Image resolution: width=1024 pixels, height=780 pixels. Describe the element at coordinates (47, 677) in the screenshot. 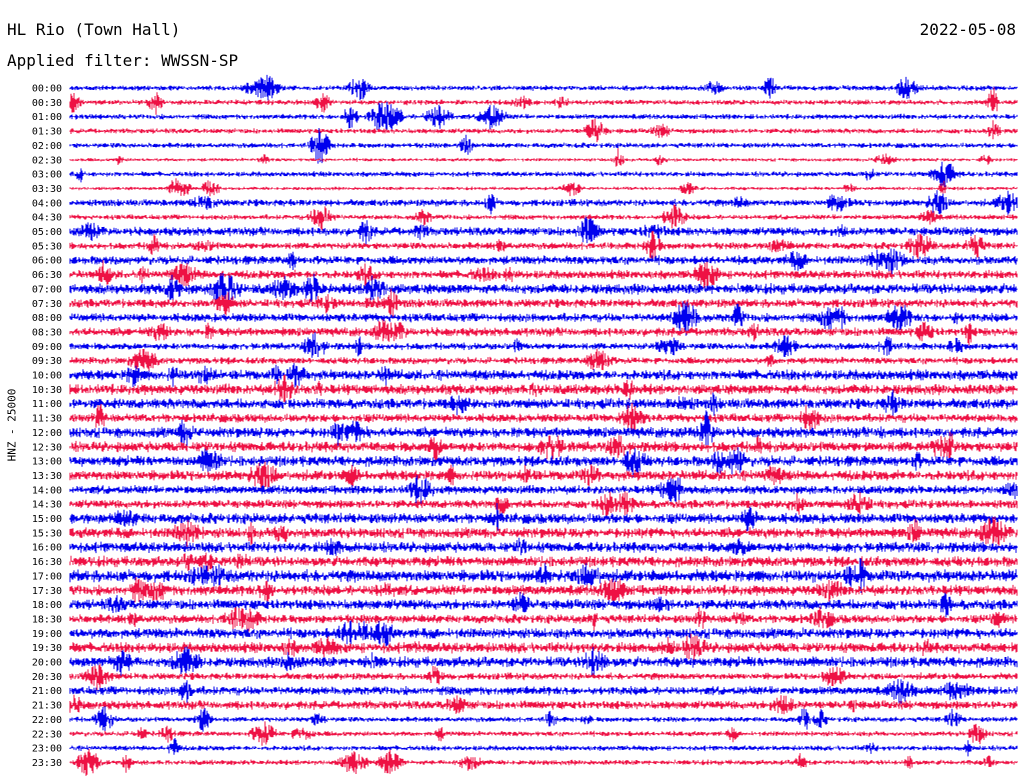

I see `row-time-label: 20:30` at that location.